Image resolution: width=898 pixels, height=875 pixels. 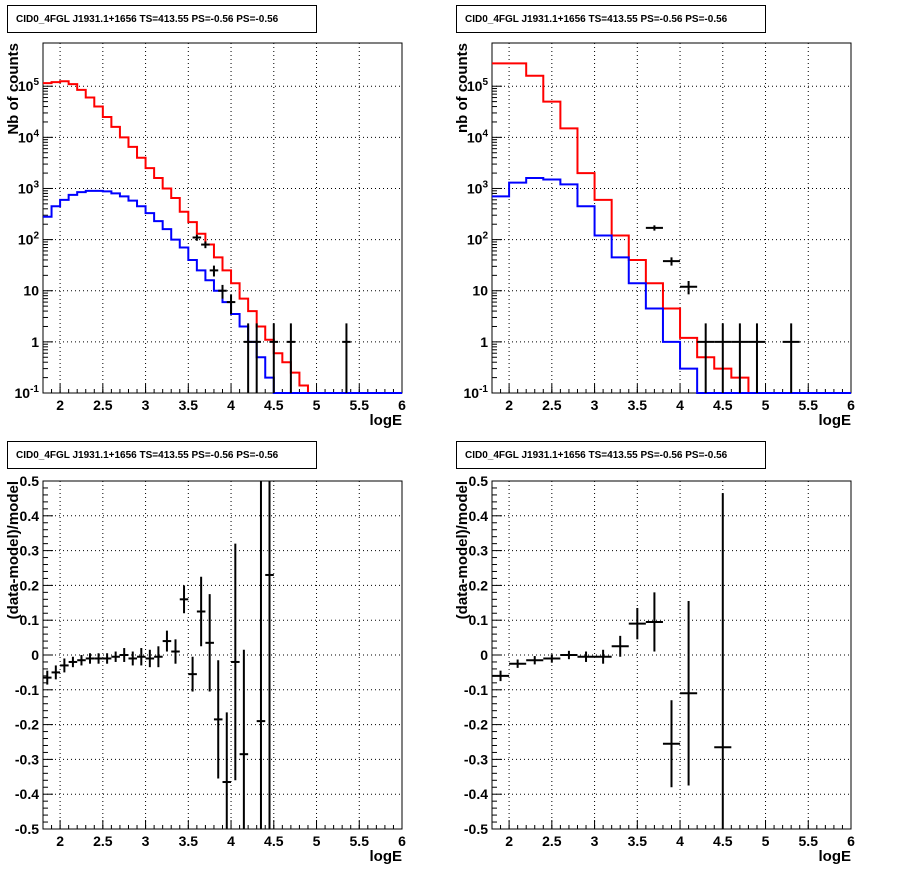 I want to click on y-tick-label: -0.5, so click(x=476, y=829).